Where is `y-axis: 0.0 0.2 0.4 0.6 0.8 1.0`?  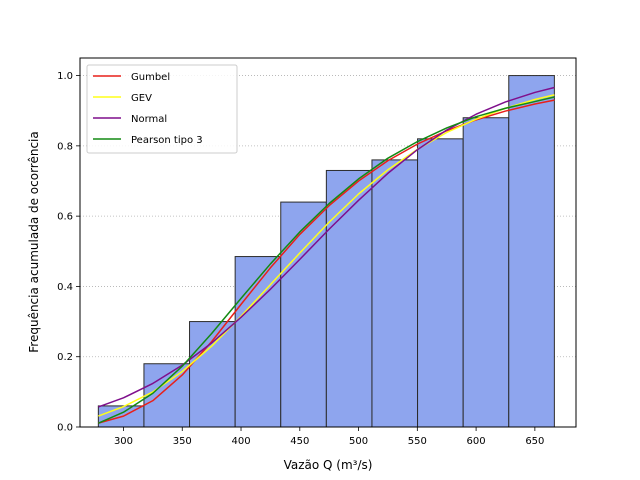 y-axis: 0.0 0.2 0.4 0.6 0.8 1.0 is located at coordinates (68, 252).